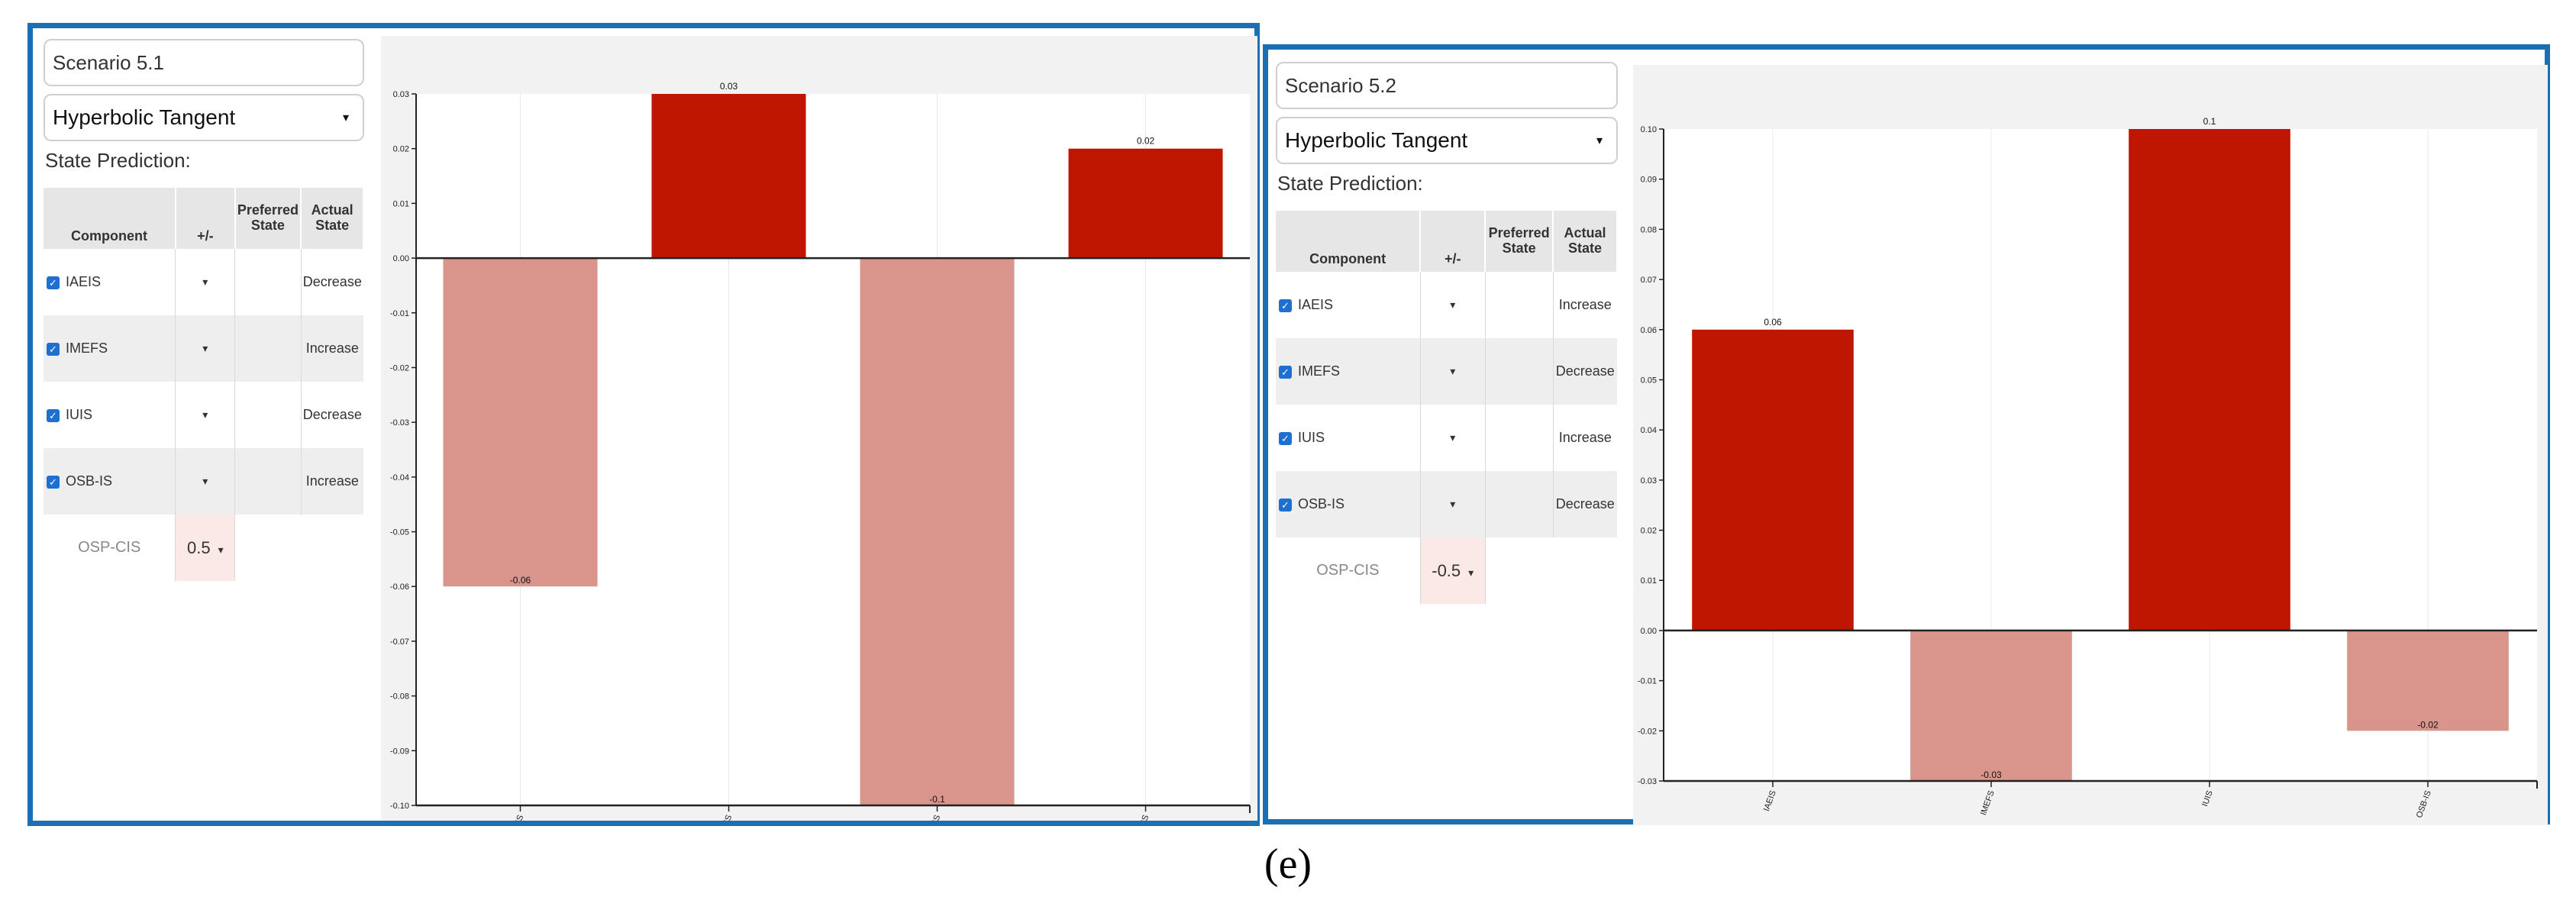 This screenshot has width=2576, height=910. What do you see at coordinates (1649, 180) in the screenshot?
I see `y-tick-label: 0.09` at bounding box center [1649, 180].